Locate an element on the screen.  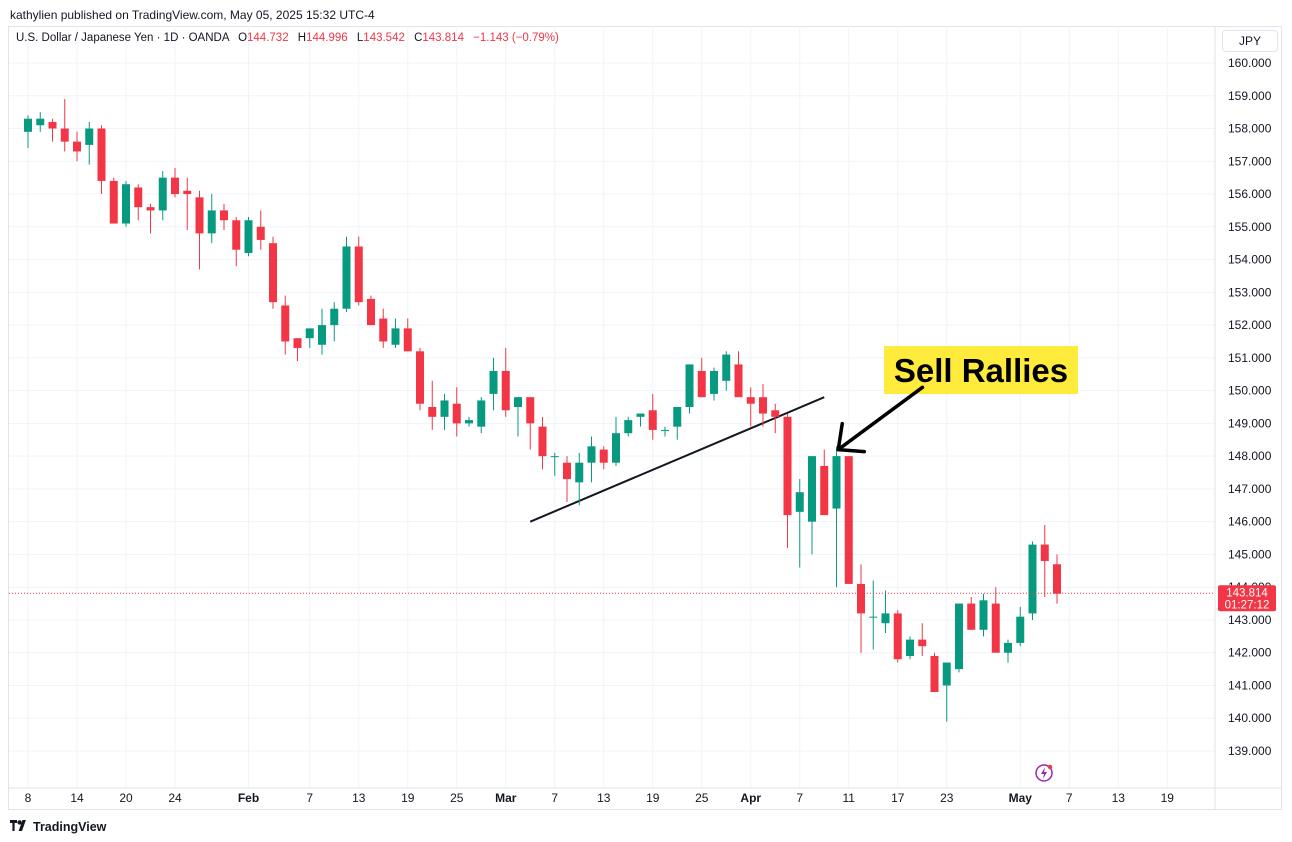
price-tick-label: 143.000 is located at coordinates (1250, 620).